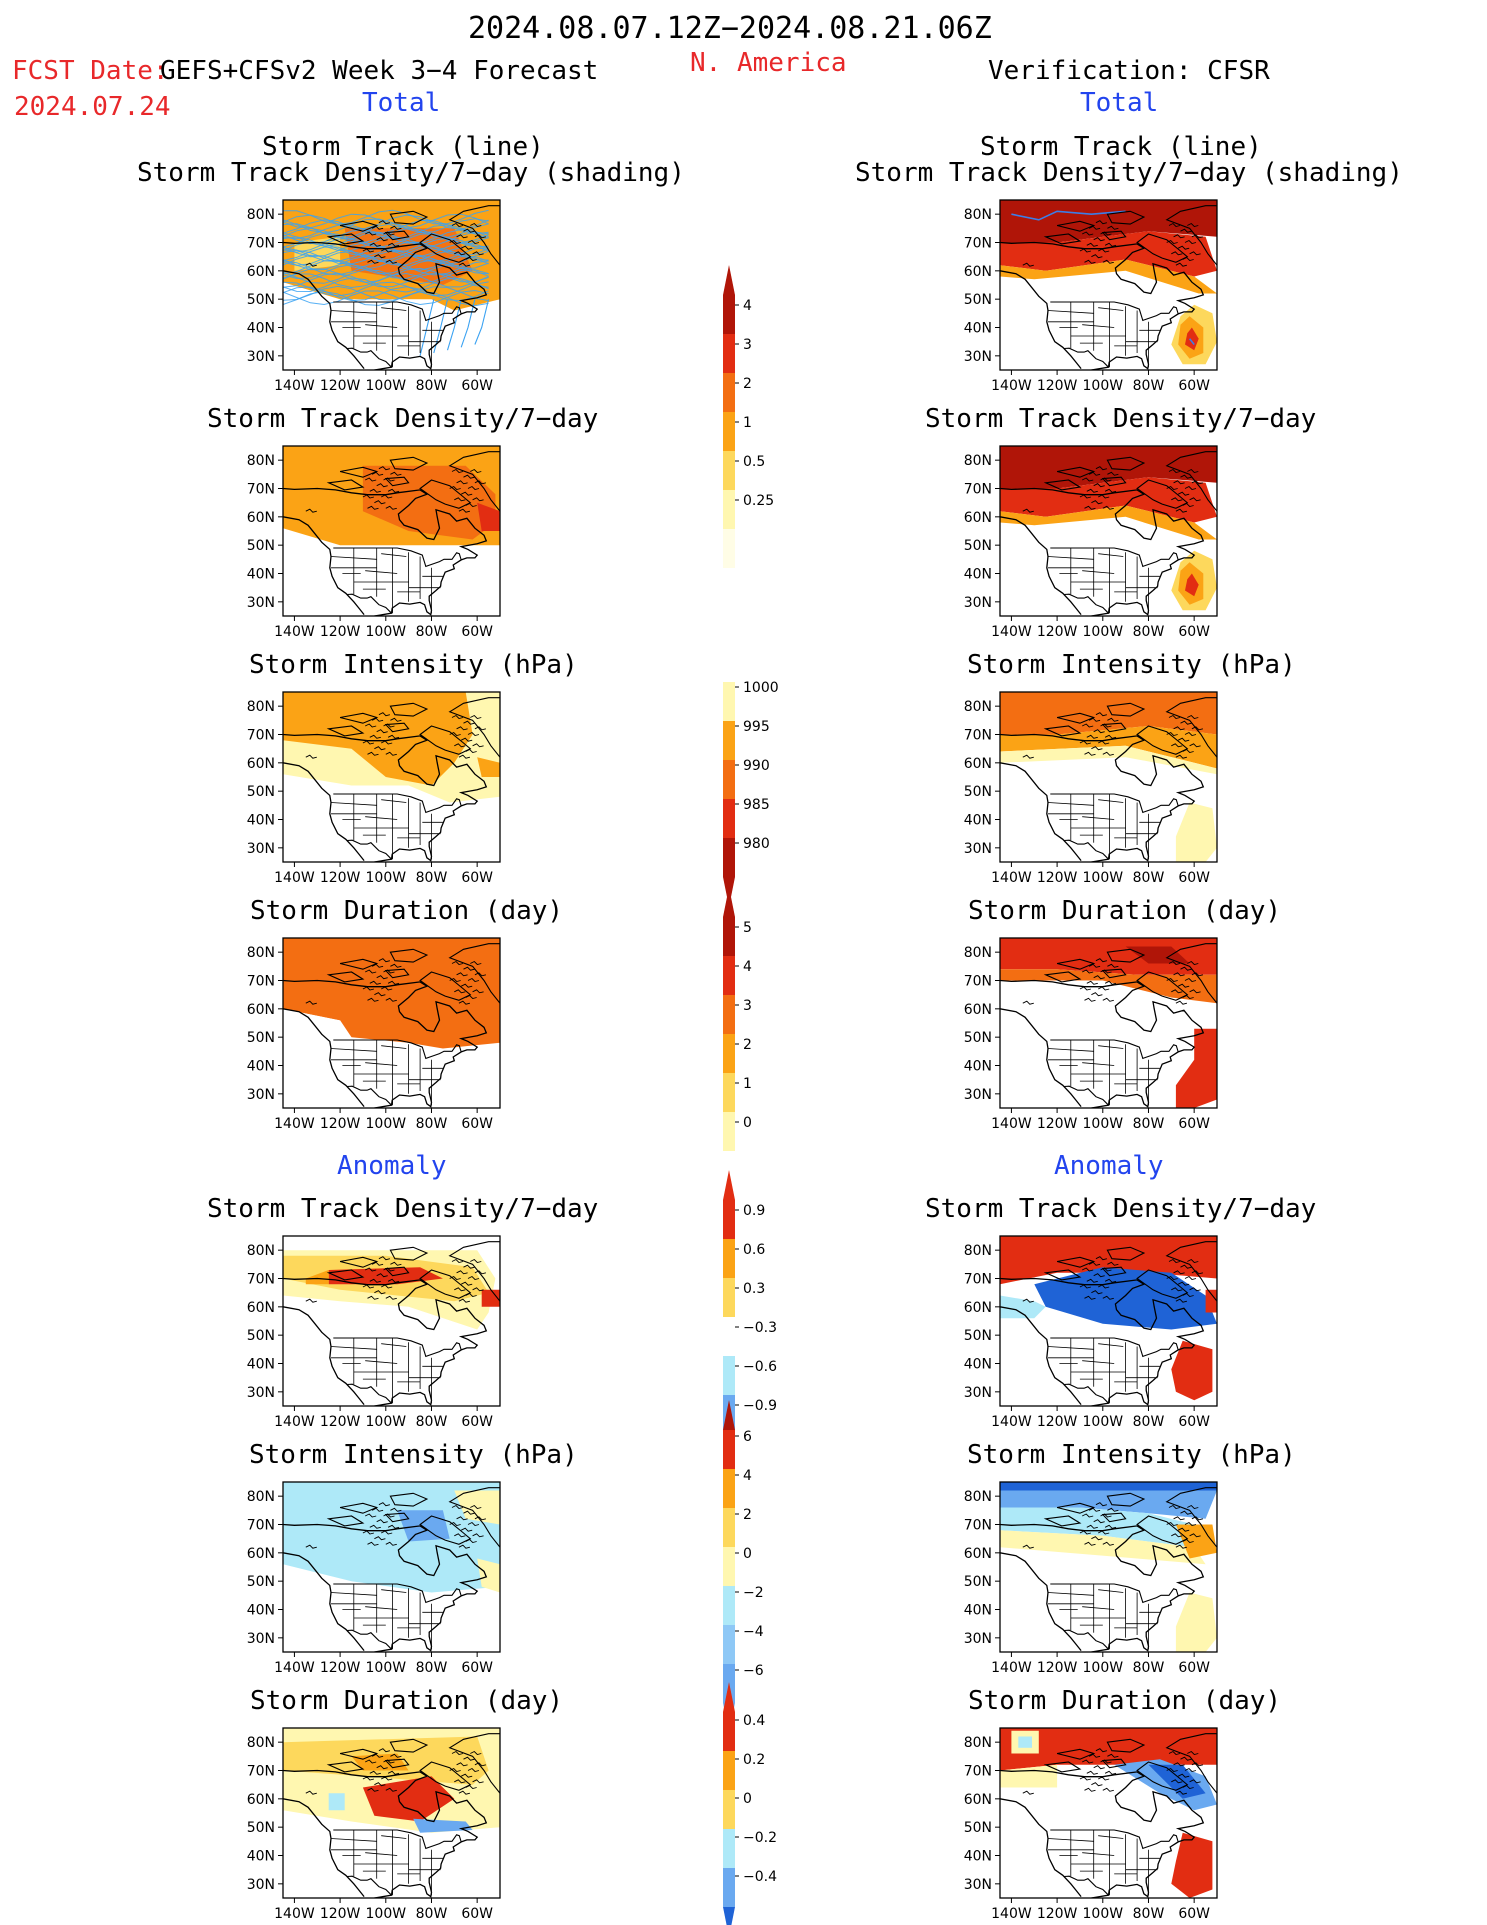 This screenshot has height=1925, width=1487. Describe the element at coordinates (90, 71) in the screenshot. I see `fcst-date-prefix: FCST Date:` at that location.